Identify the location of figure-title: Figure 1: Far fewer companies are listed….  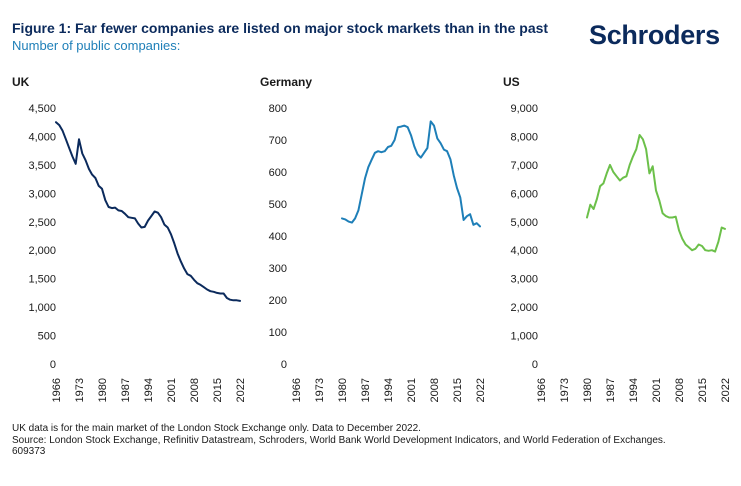
(280, 28).